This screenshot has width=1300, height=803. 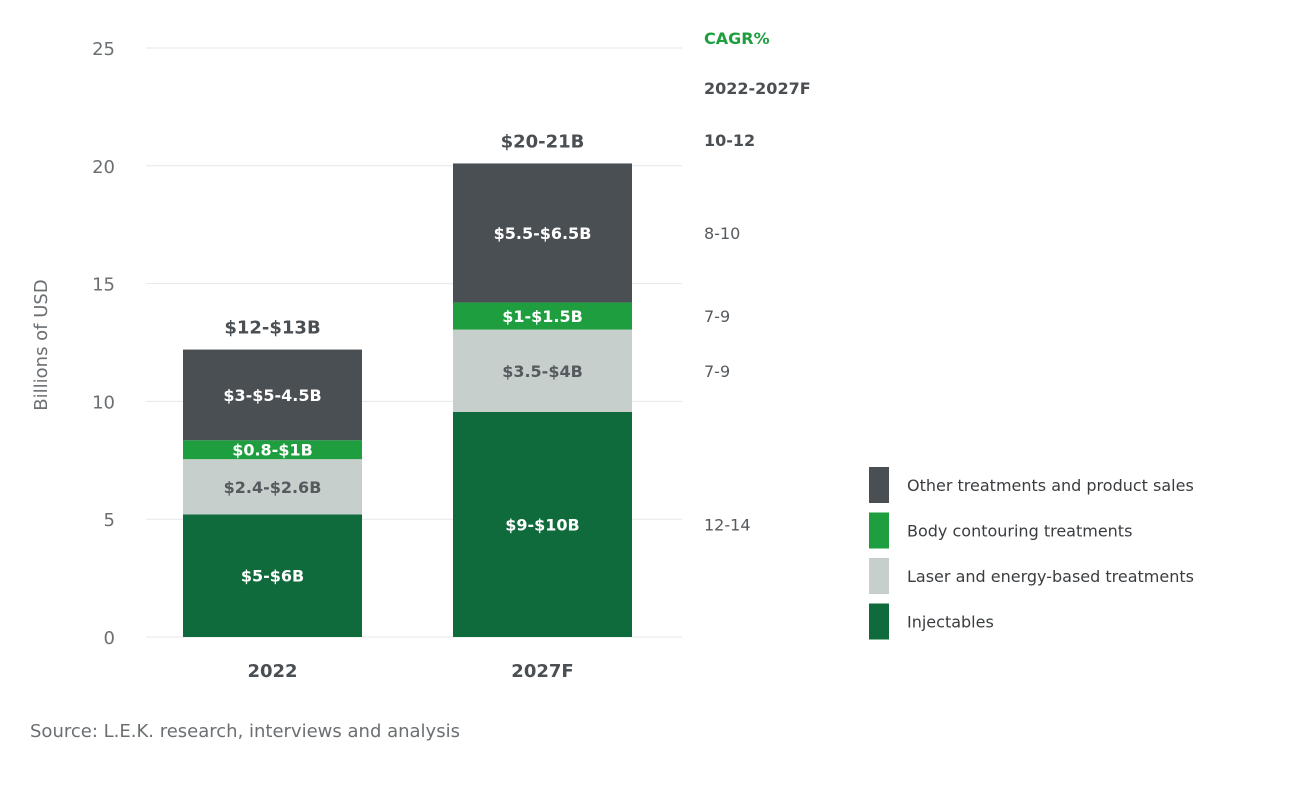 I want to click on y-tick-label: 20, so click(x=103, y=167).